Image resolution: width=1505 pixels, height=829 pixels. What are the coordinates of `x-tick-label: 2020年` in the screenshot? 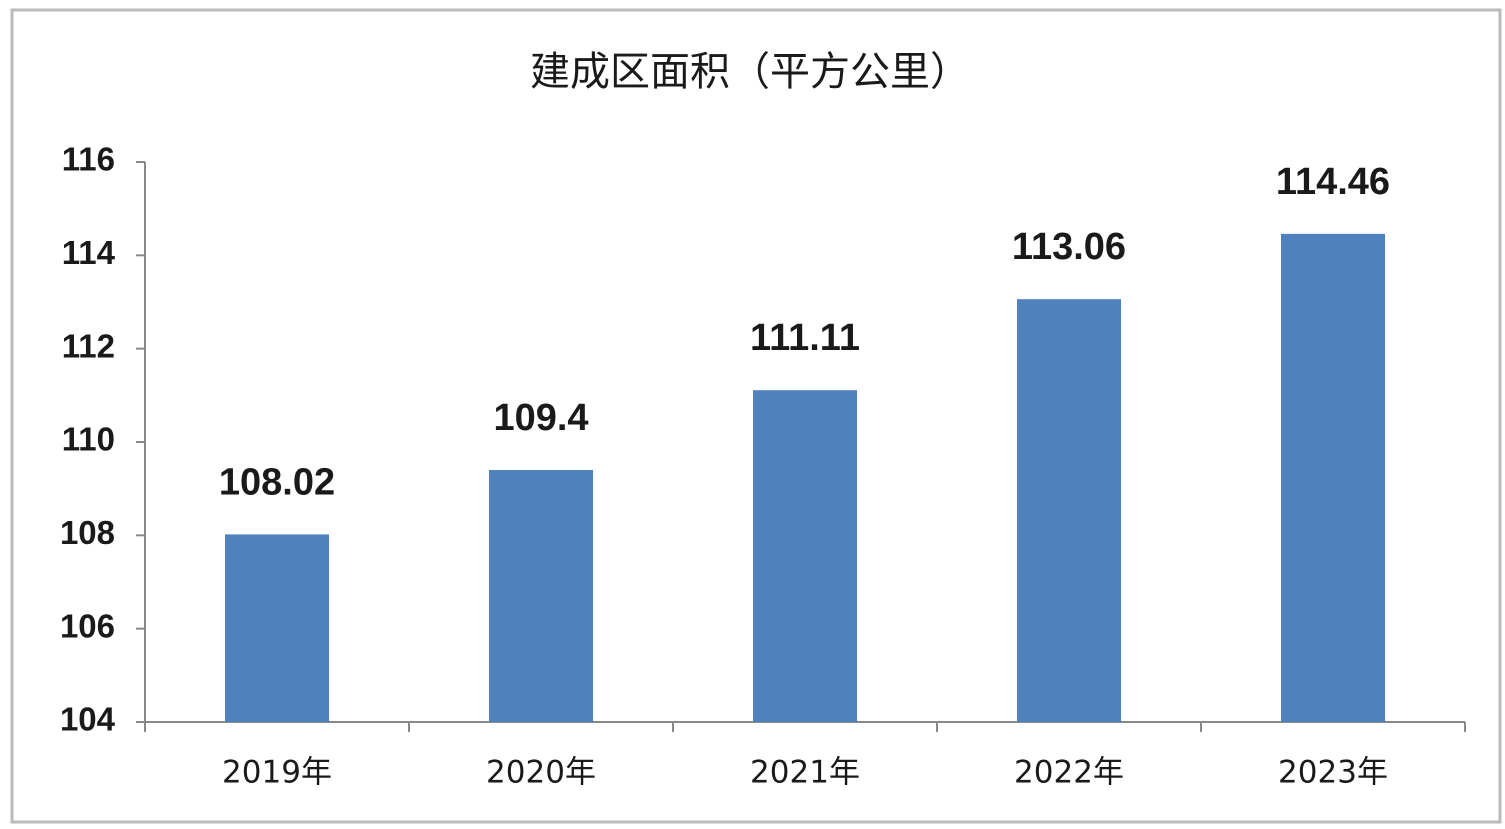 It's located at (541, 773).